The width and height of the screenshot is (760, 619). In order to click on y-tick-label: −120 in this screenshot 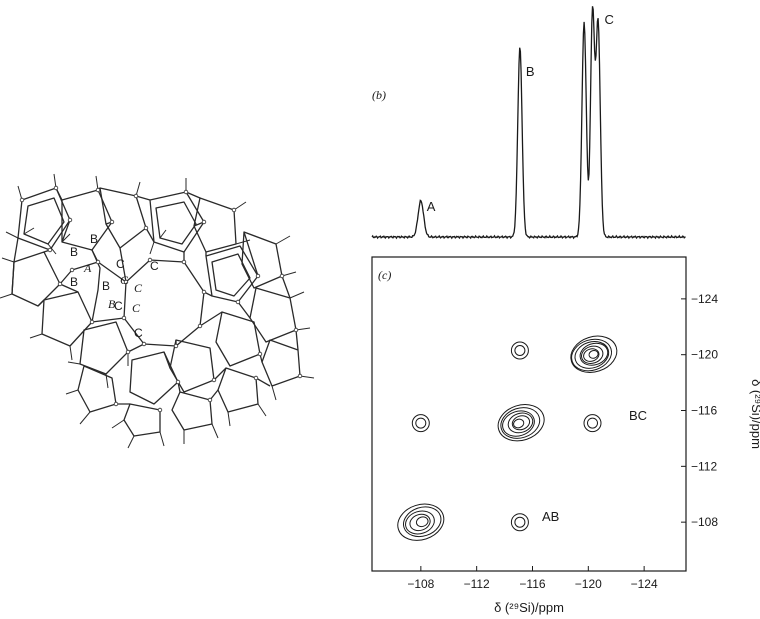, I will do `click(704, 355)`.